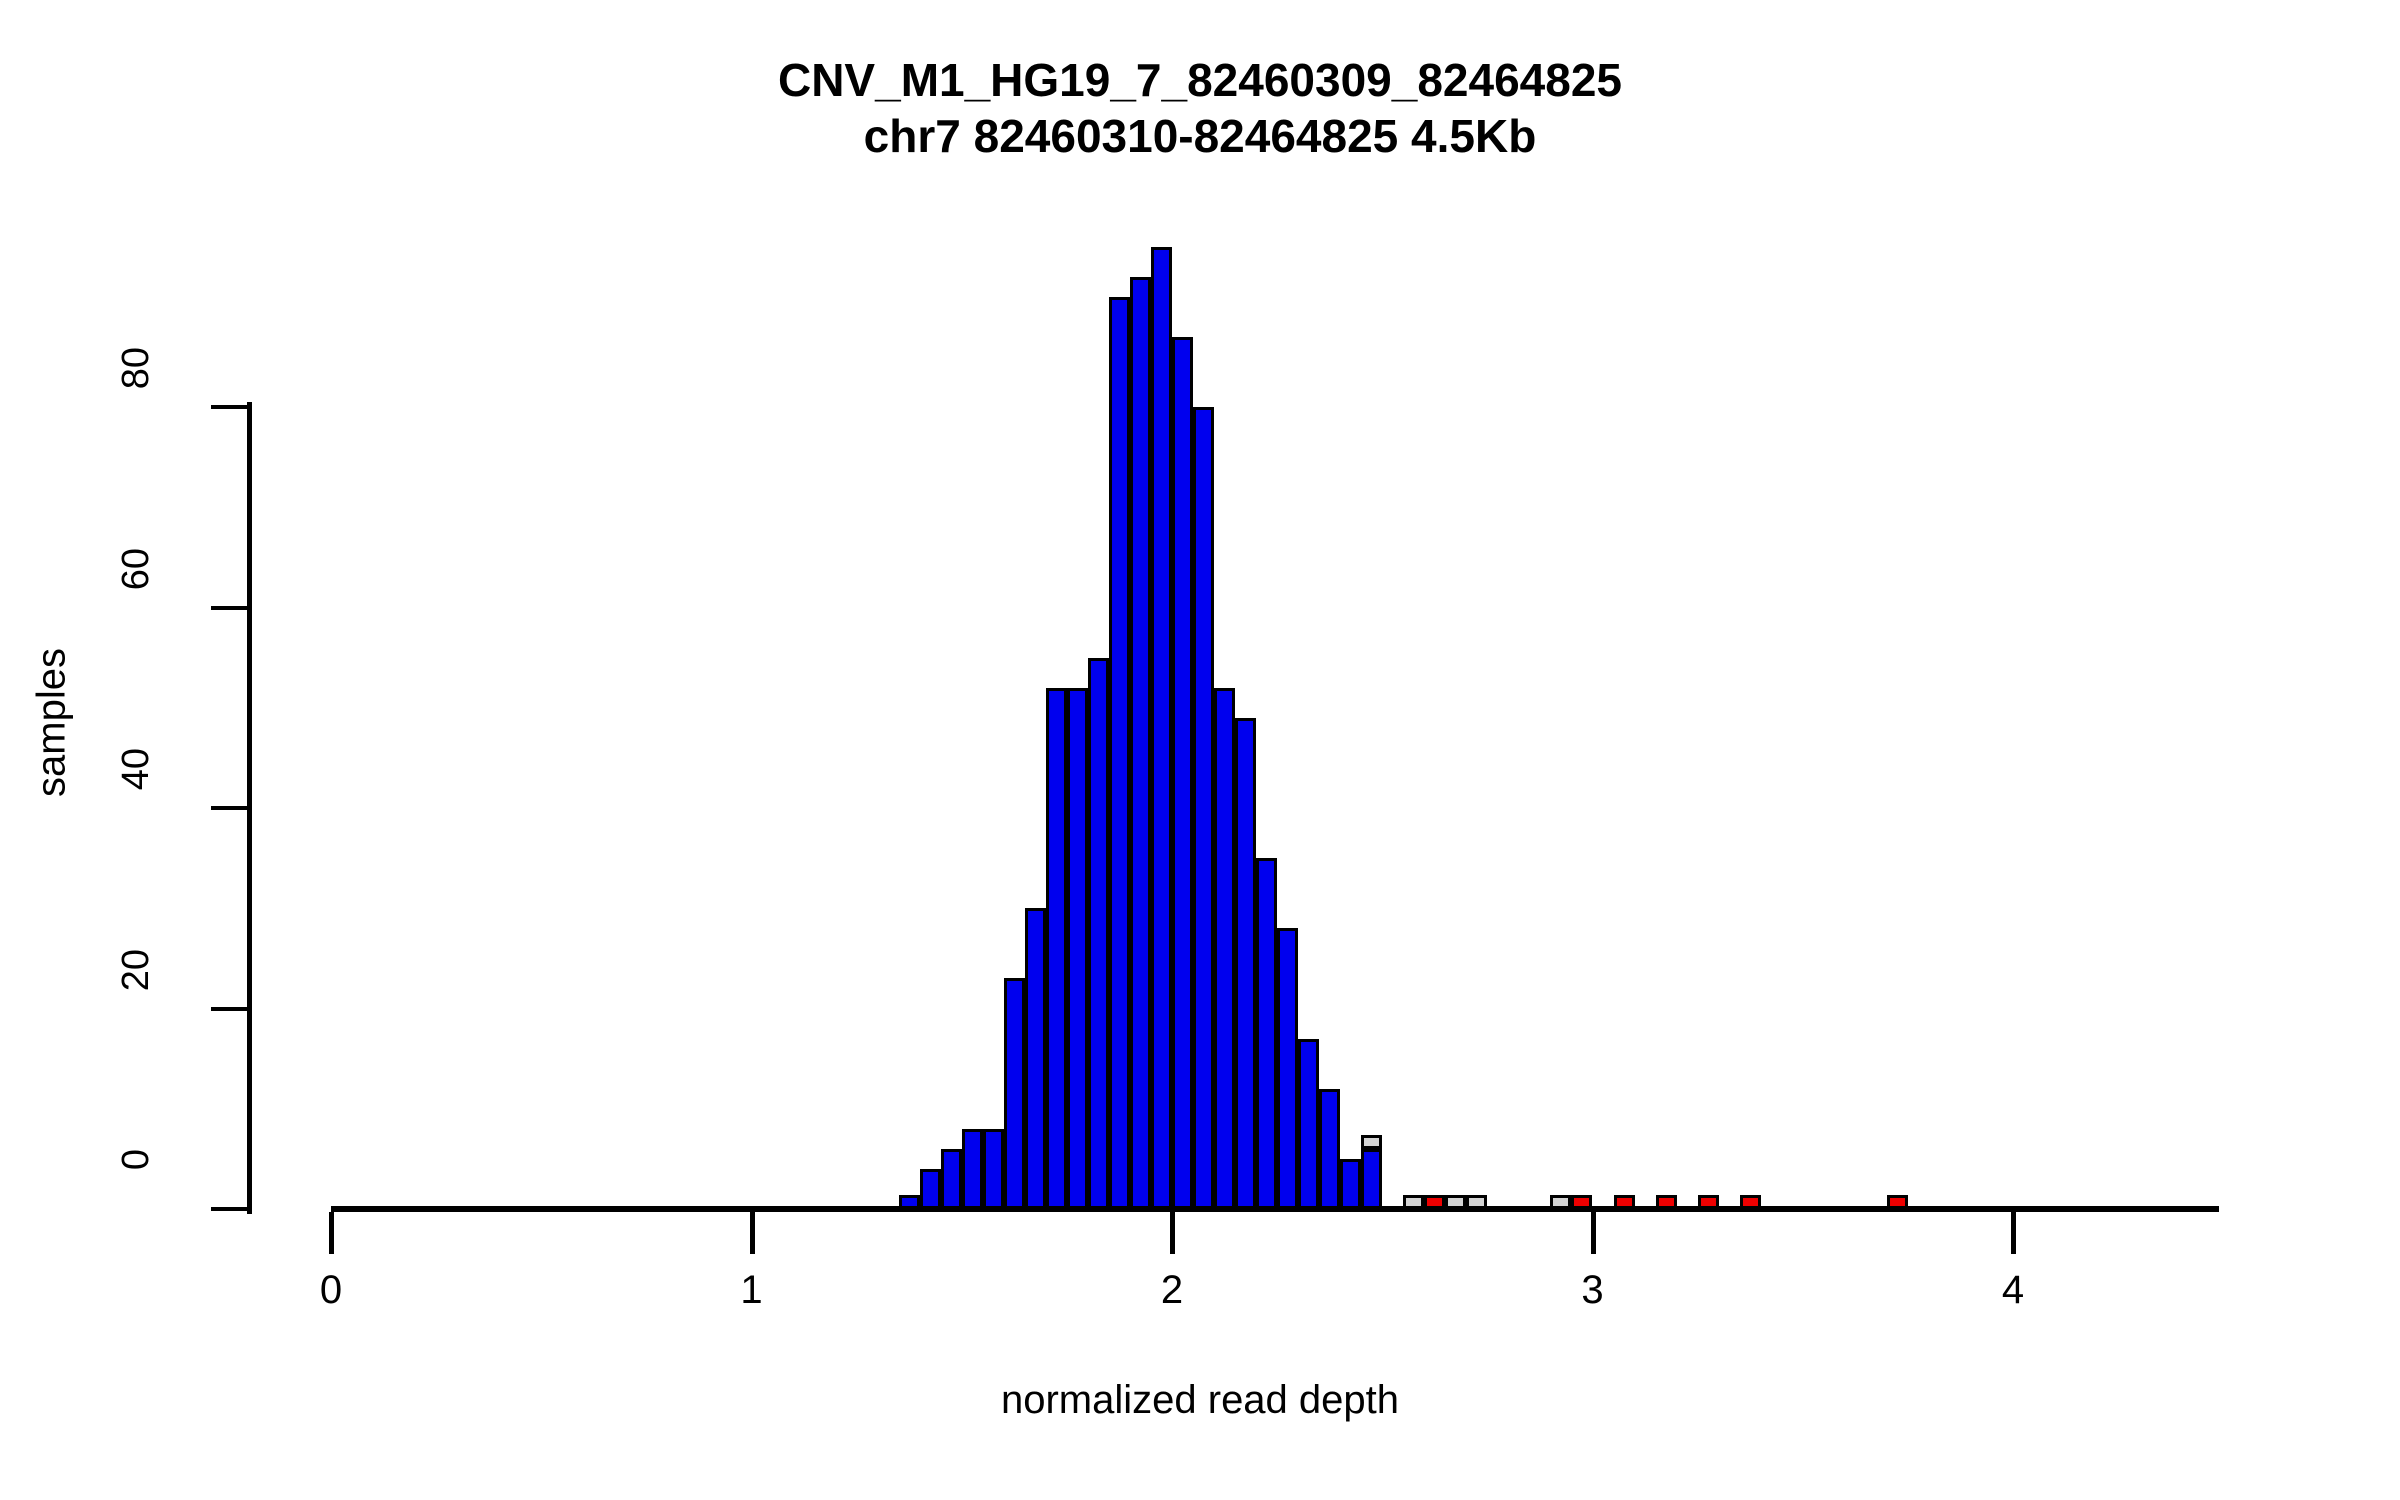 This screenshot has width=2400, height=1500. Describe the element at coordinates (1200, 136) in the screenshot. I see `chart-subtitle: chr7 82460310-82464825 4.5Kb` at that location.